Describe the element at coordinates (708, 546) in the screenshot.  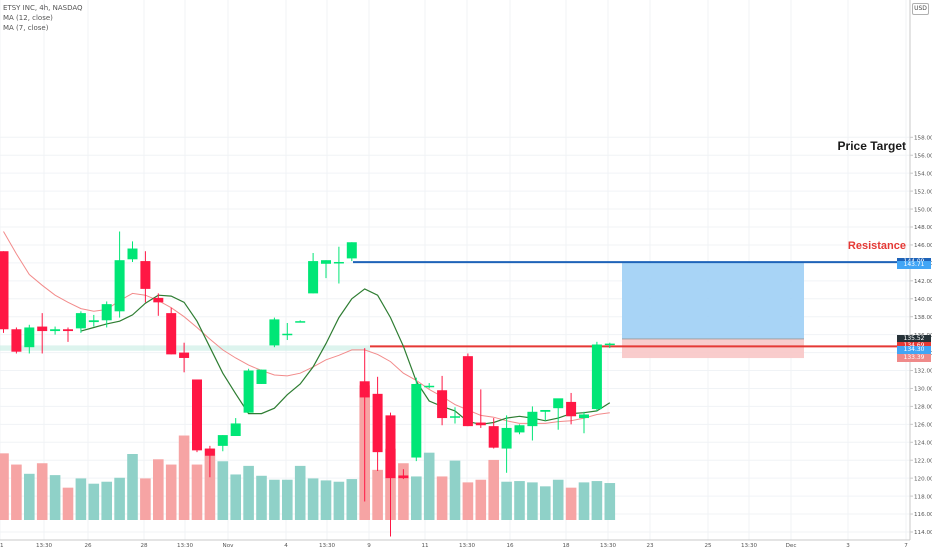
I see `x-tick-label: 25` at that location.